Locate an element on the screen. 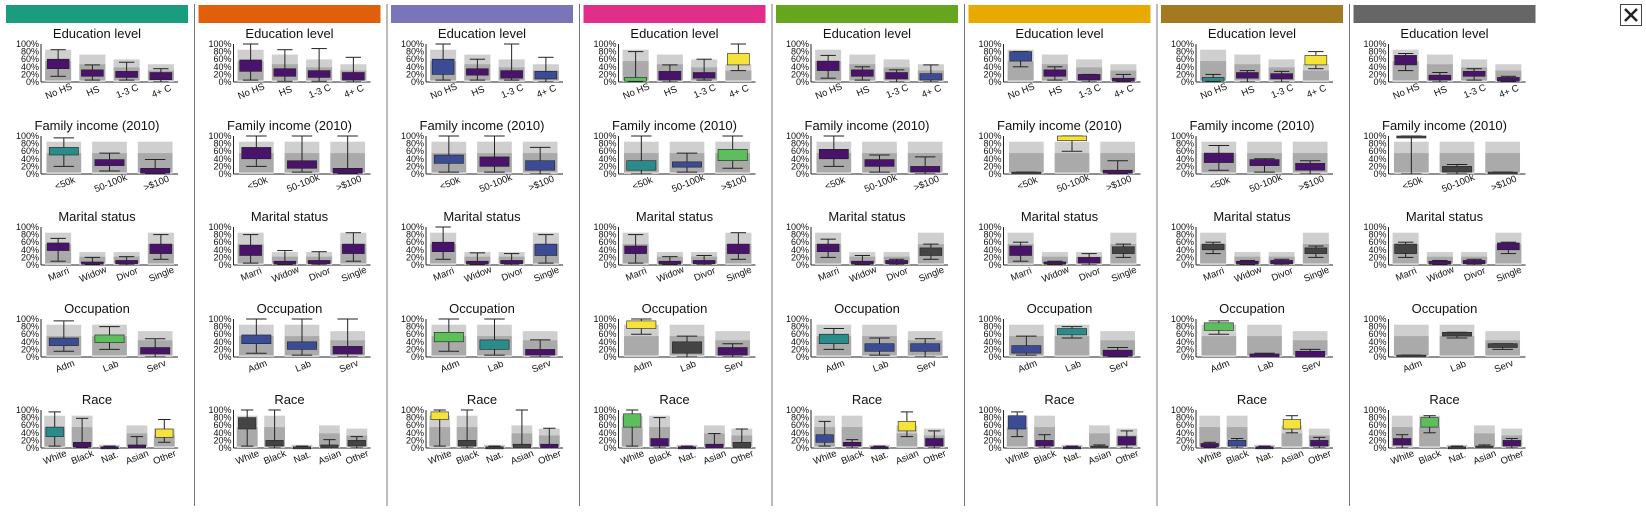  category-label: White is located at coordinates (825, 457).